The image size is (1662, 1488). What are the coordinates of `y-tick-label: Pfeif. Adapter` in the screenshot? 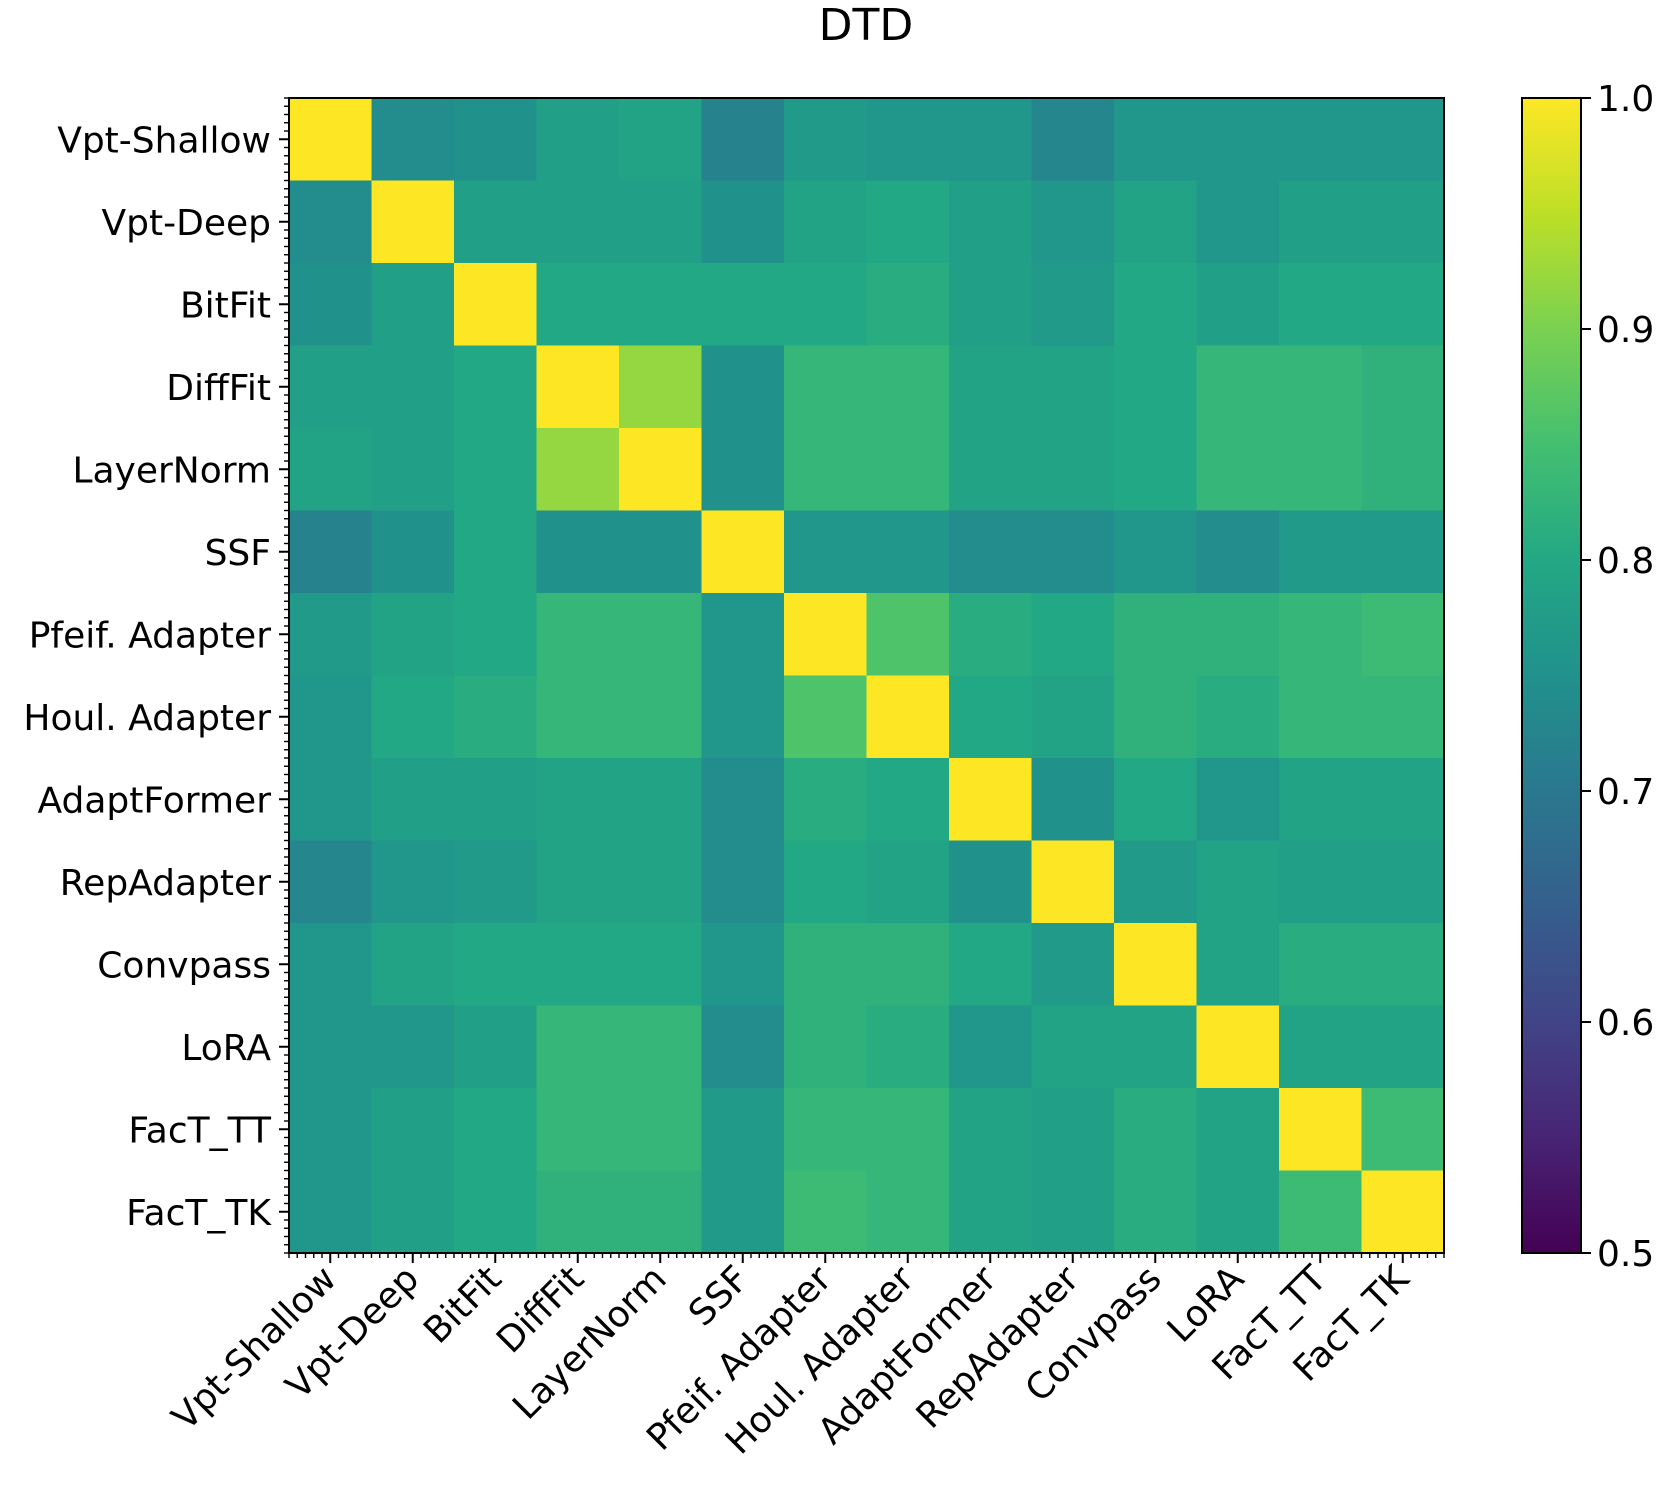 It's located at (150, 635).